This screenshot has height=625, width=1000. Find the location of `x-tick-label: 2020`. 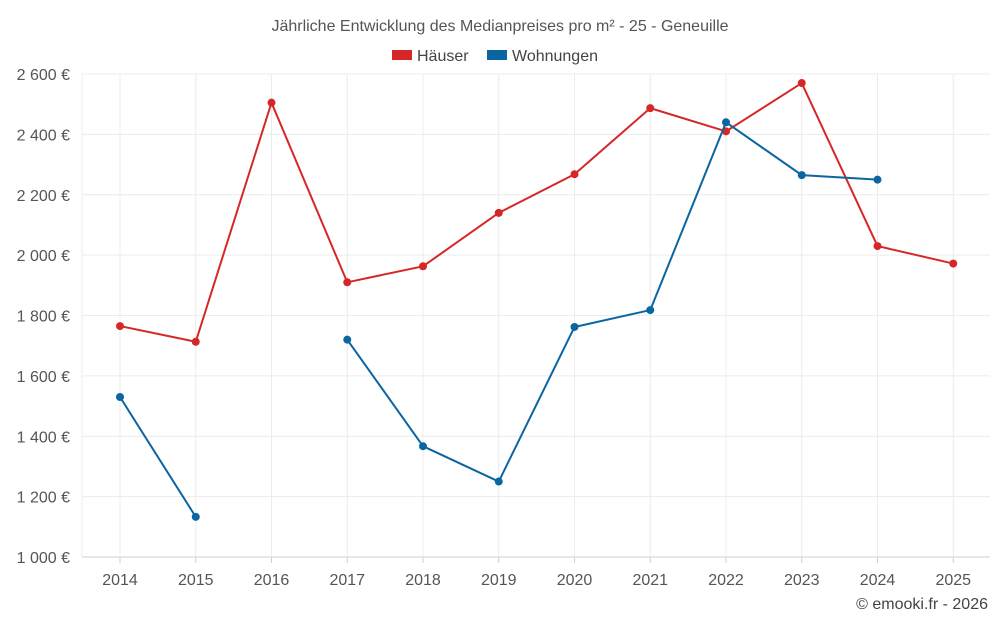

x-tick-label: 2020 is located at coordinates (575, 580).